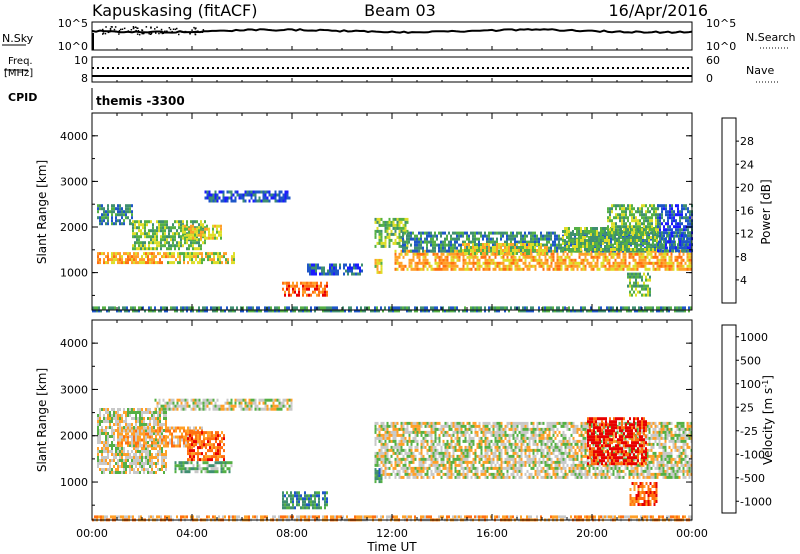 The image size is (800, 554). I want to click on beam-title: Beam 03, so click(400, 10).